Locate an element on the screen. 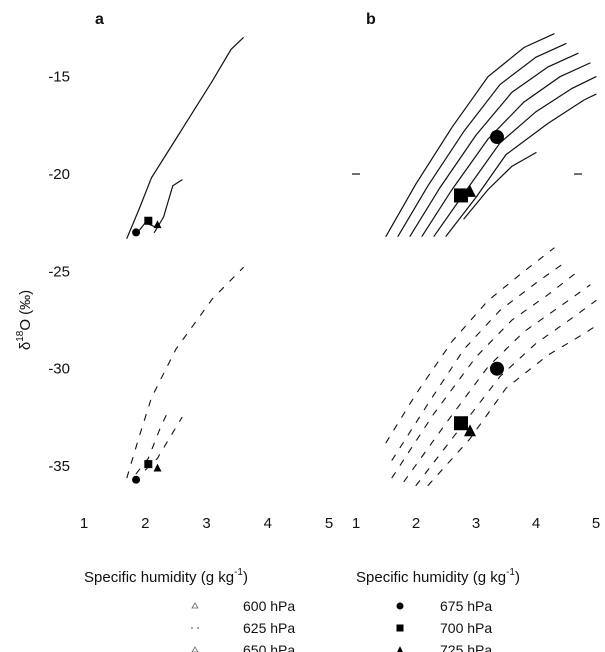  x-axis-title-a-sup: -1 is located at coordinates (238, 572).